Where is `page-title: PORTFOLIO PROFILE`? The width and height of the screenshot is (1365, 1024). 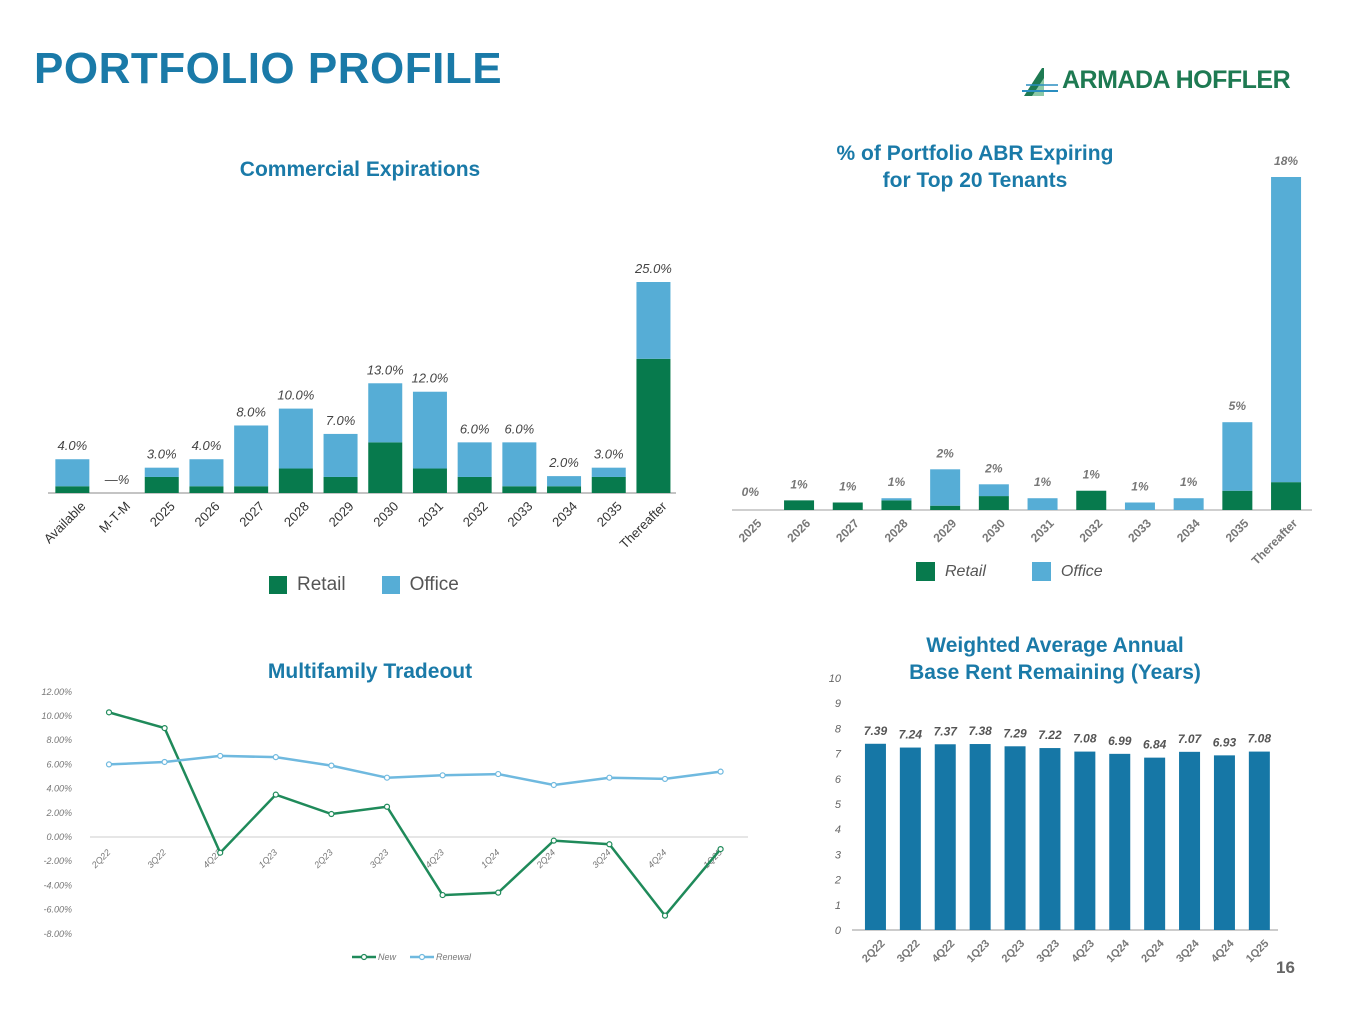 page-title: PORTFOLIO PROFILE is located at coordinates (268, 68).